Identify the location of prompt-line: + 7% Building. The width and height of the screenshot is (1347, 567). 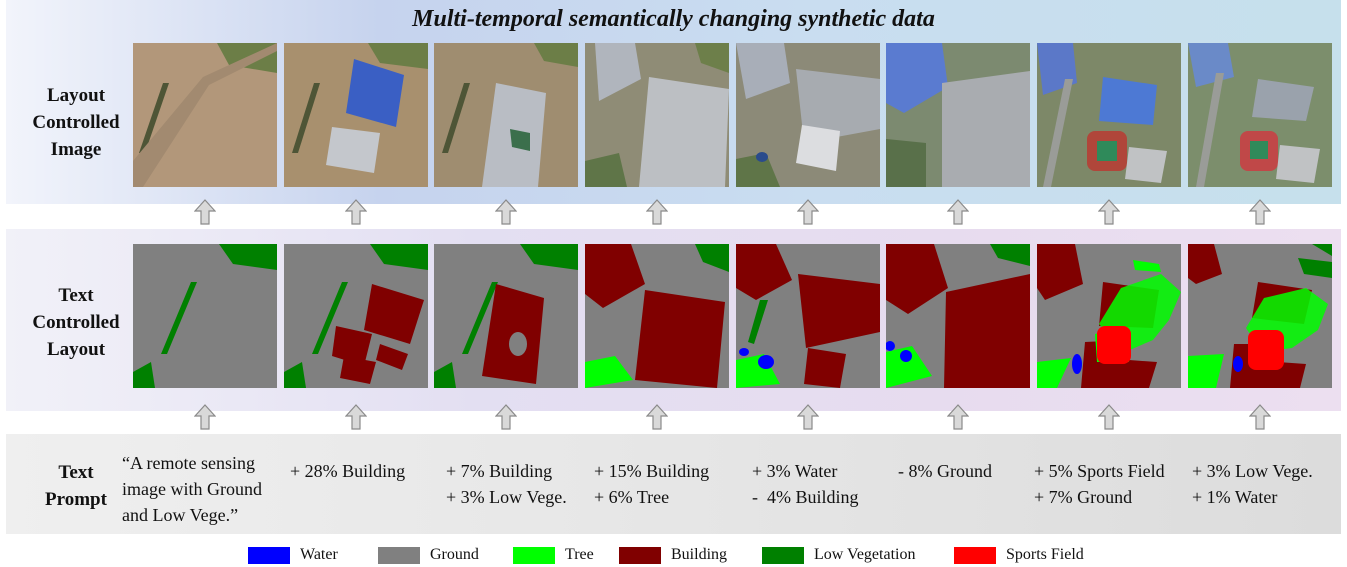
(499, 471).